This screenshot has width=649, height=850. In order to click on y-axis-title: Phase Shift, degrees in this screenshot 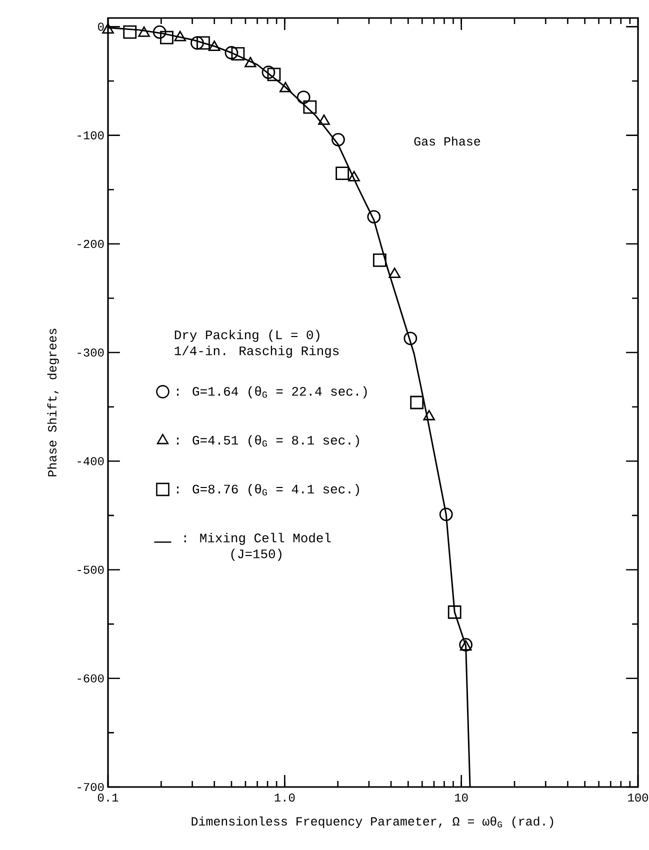, I will do `click(53, 402)`.